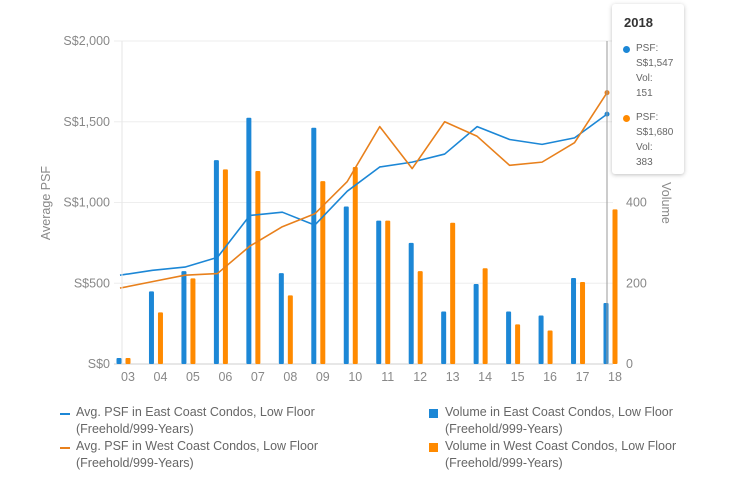 The width and height of the screenshot is (752, 481). Describe the element at coordinates (644, 162) in the screenshot. I see `tooltip-west-vol-value: 383` at that location.